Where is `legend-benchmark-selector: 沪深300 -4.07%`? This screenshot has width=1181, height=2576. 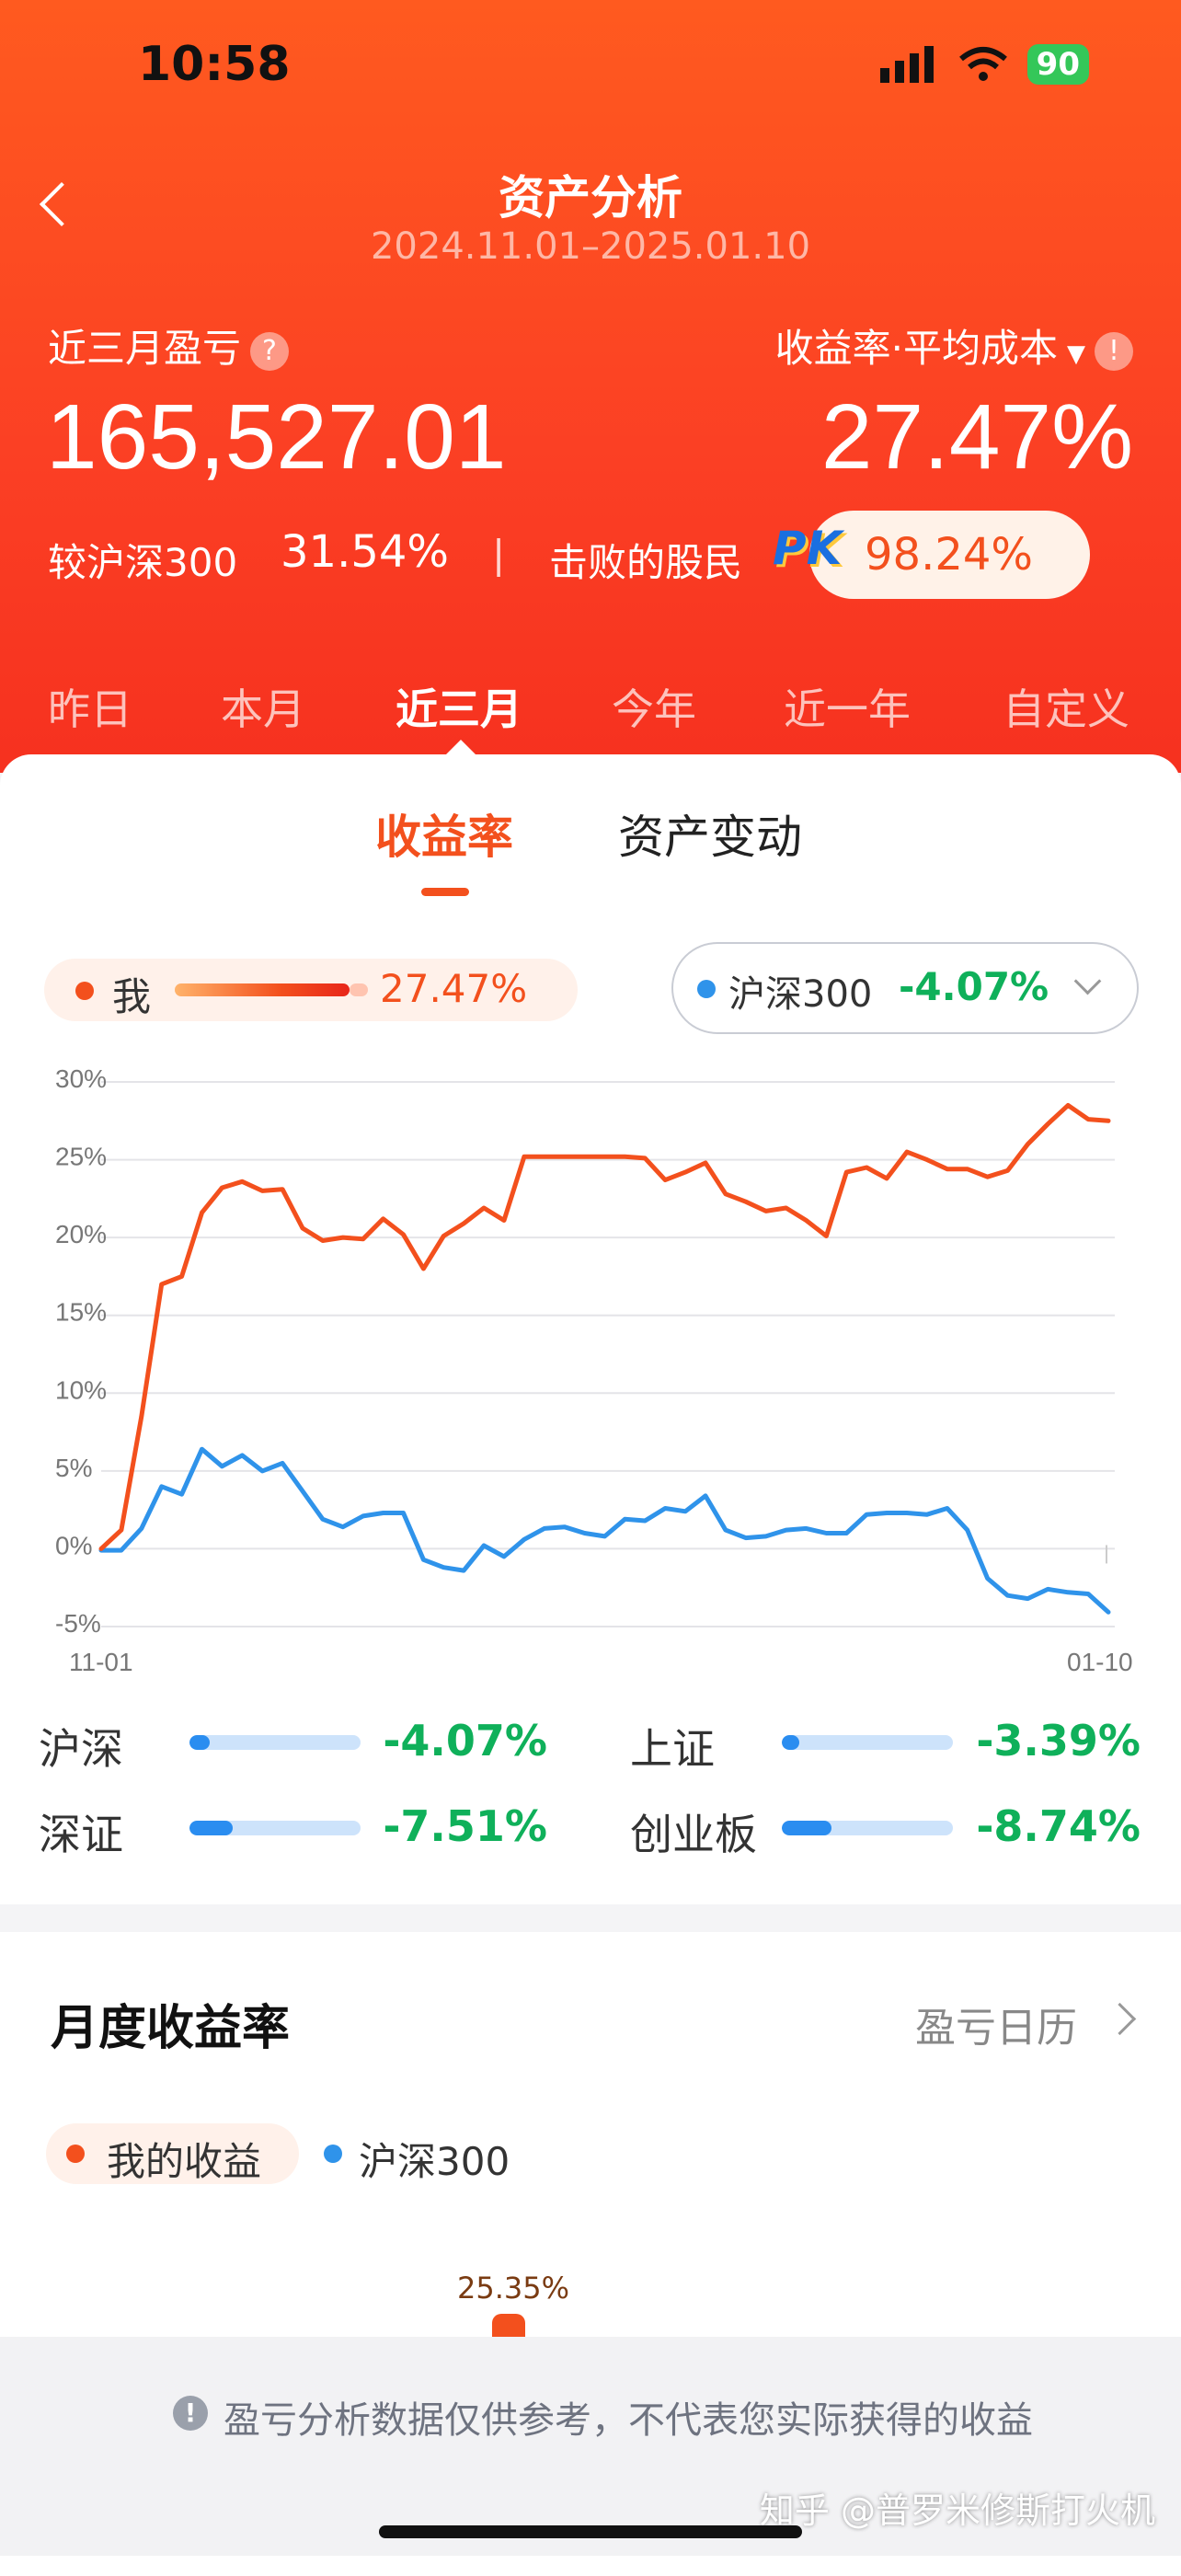 legend-benchmark-selector: 沪深300 -4.07% is located at coordinates (905, 988).